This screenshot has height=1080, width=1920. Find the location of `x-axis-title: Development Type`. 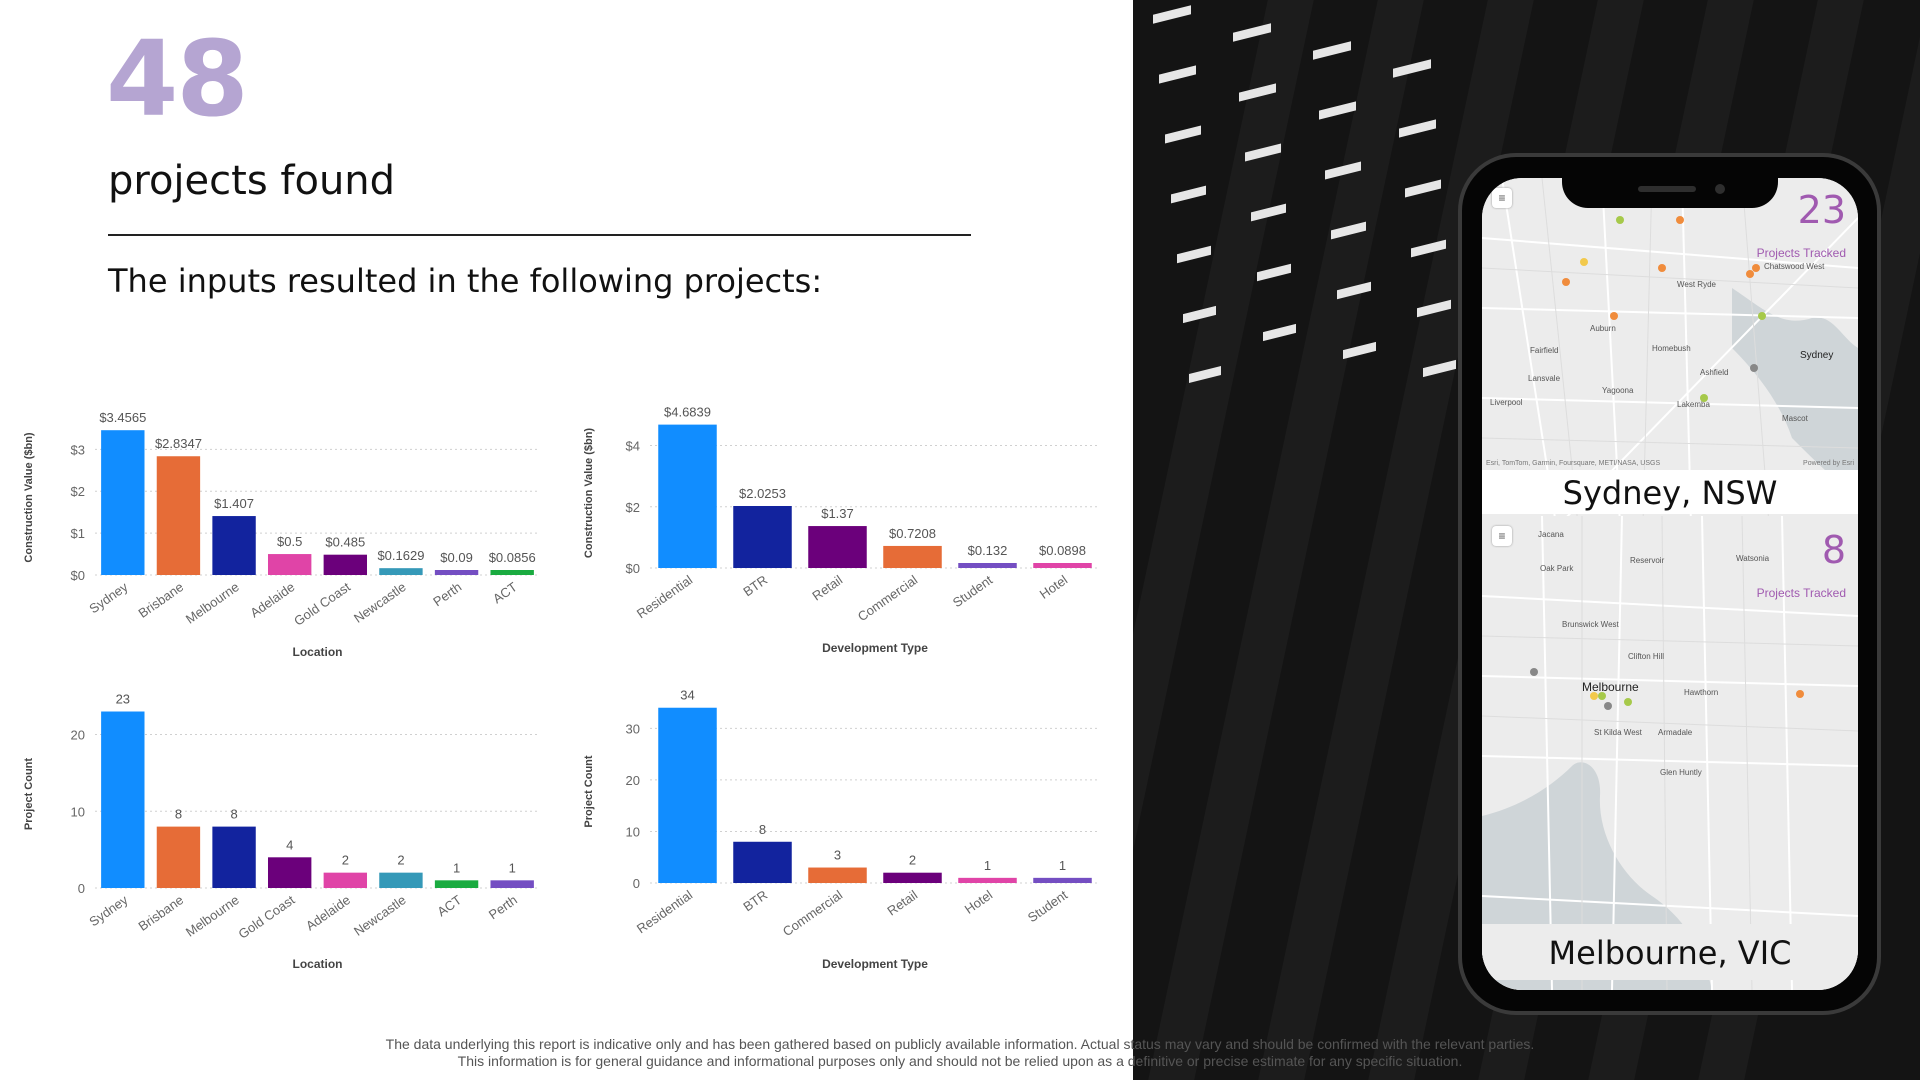

x-axis-title: Development Type is located at coordinates (875, 964).